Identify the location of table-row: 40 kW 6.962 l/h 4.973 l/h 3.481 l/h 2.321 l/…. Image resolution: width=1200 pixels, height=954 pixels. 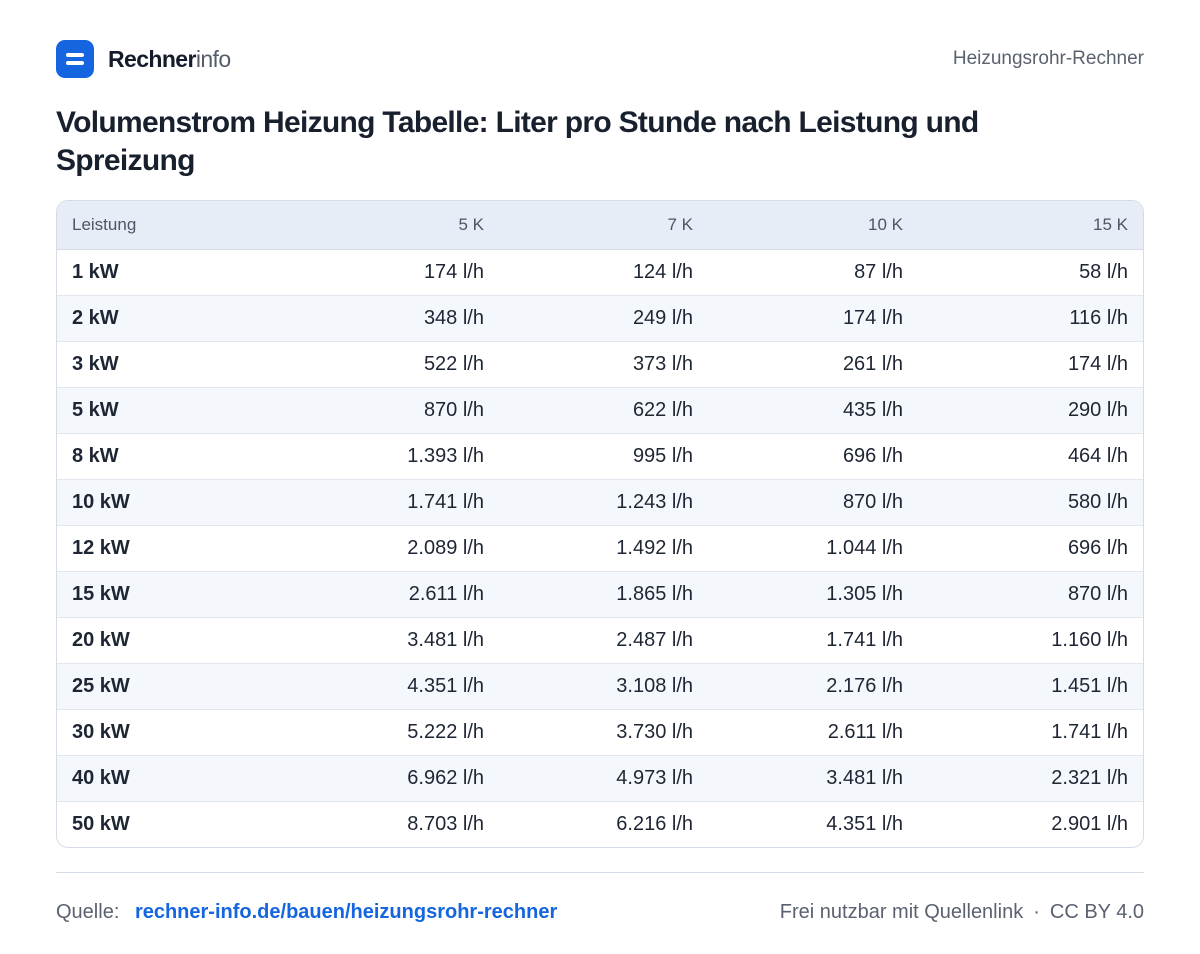
(600, 778).